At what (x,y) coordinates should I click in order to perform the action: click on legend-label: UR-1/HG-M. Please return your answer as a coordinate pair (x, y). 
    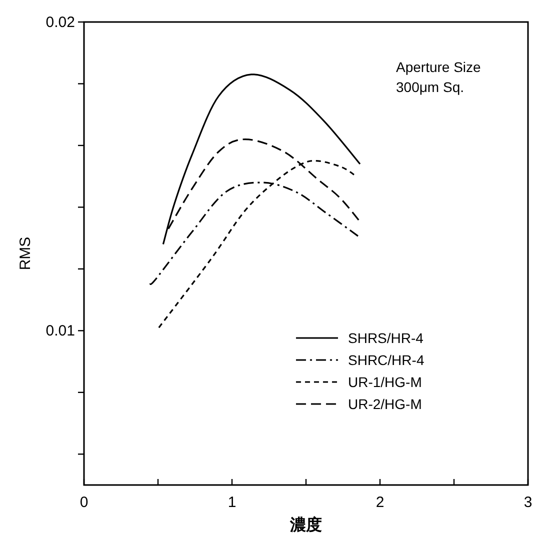
    Looking at the image, I should click on (385, 382).